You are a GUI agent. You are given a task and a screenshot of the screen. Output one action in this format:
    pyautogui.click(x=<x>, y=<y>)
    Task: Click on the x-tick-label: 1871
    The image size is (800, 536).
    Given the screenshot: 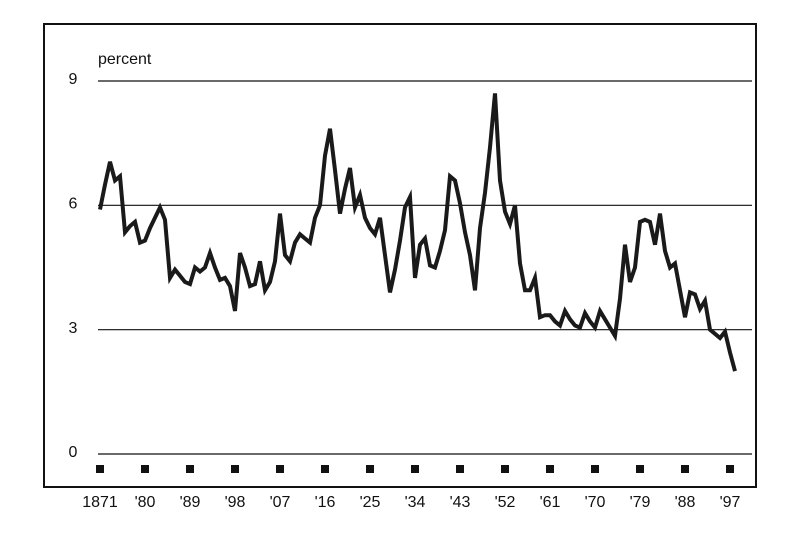 What is the action you would take?
    pyautogui.click(x=100, y=502)
    